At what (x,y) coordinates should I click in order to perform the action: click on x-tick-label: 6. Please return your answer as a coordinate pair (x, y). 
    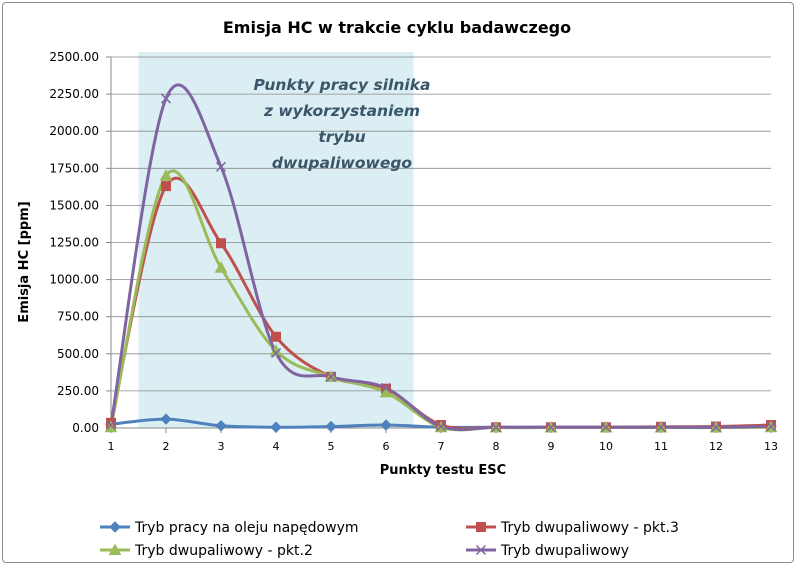
    Looking at the image, I should click on (386, 446).